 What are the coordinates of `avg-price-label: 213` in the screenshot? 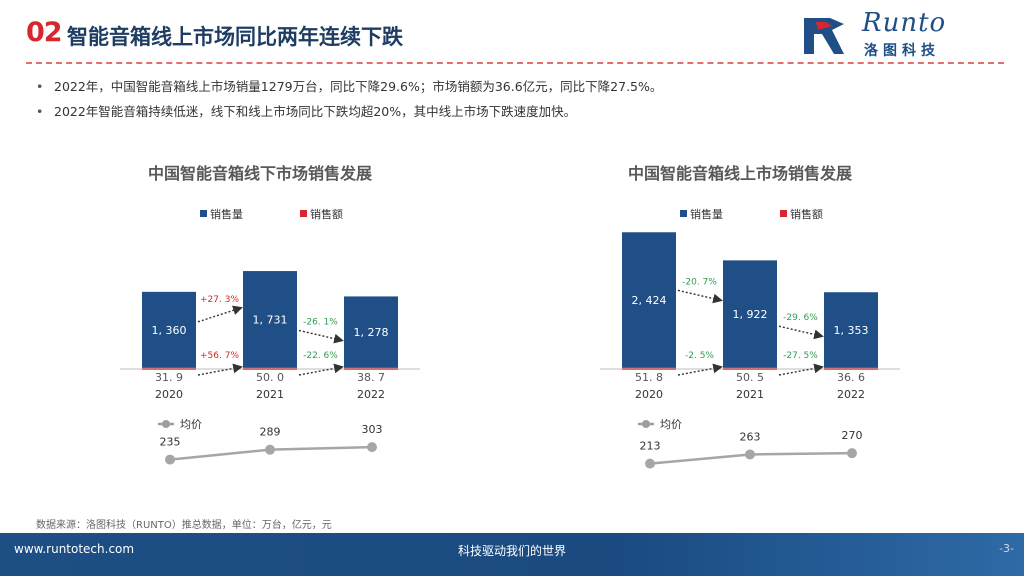 It's located at (650, 446).